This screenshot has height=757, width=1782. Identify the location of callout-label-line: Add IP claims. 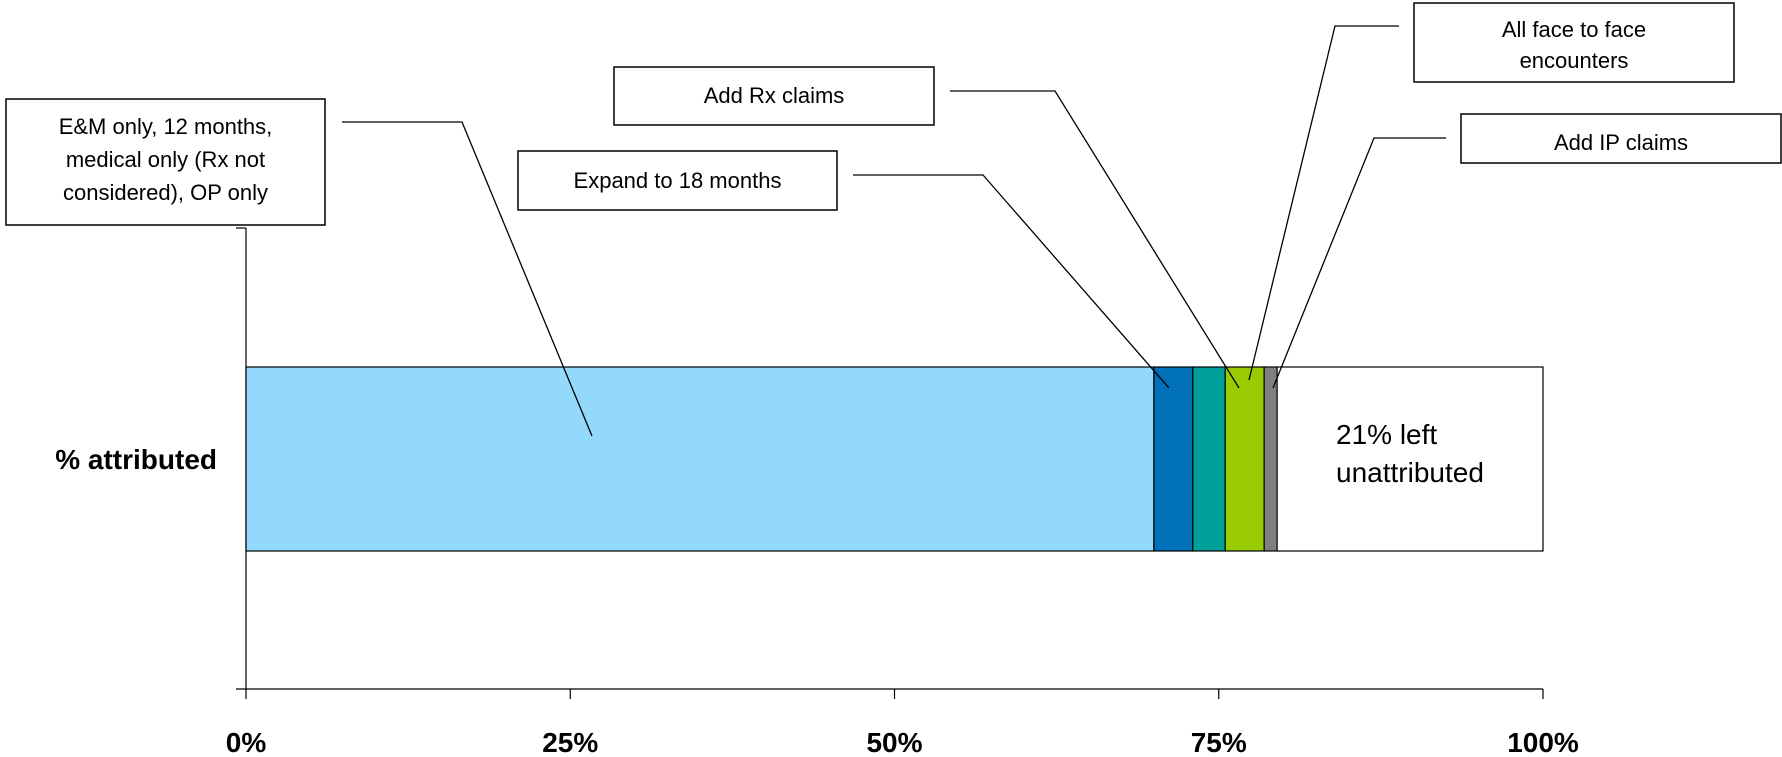
(1621, 142).